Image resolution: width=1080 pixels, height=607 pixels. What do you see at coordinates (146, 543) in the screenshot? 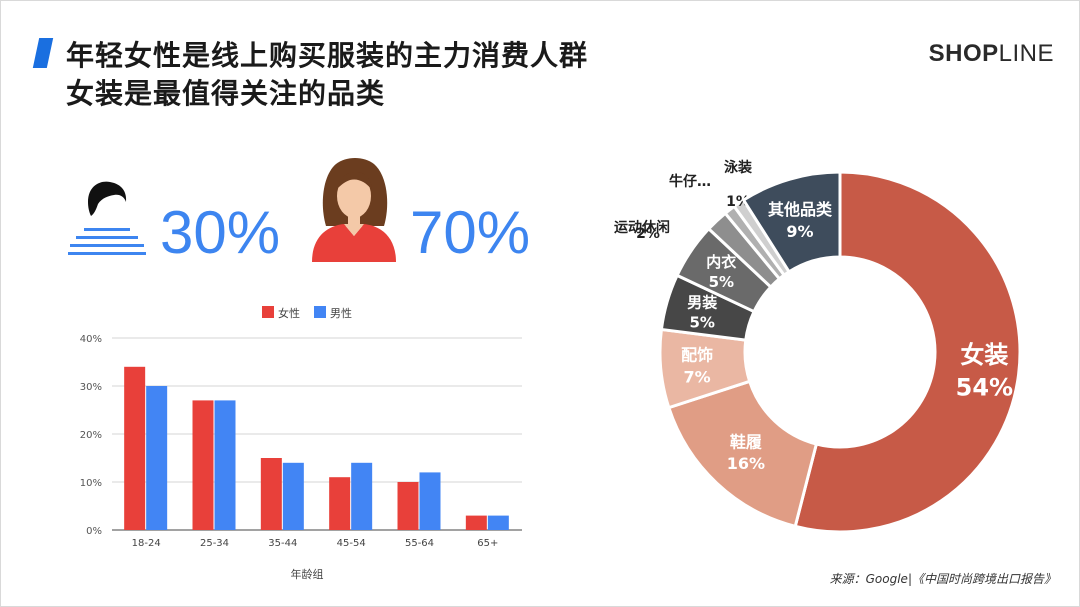
I see `x-tick-label: 18-24` at bounding box center [146, 543].